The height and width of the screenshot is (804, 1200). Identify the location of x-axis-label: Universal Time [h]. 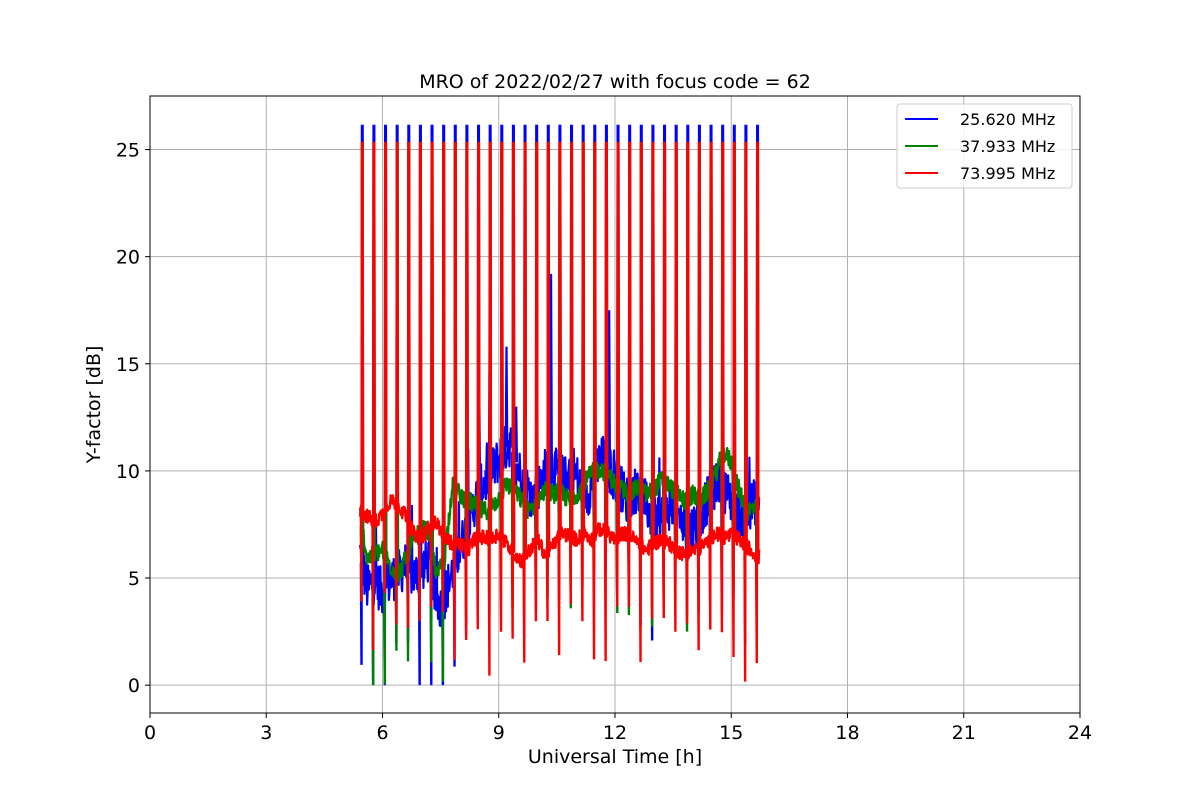
(615, 757).